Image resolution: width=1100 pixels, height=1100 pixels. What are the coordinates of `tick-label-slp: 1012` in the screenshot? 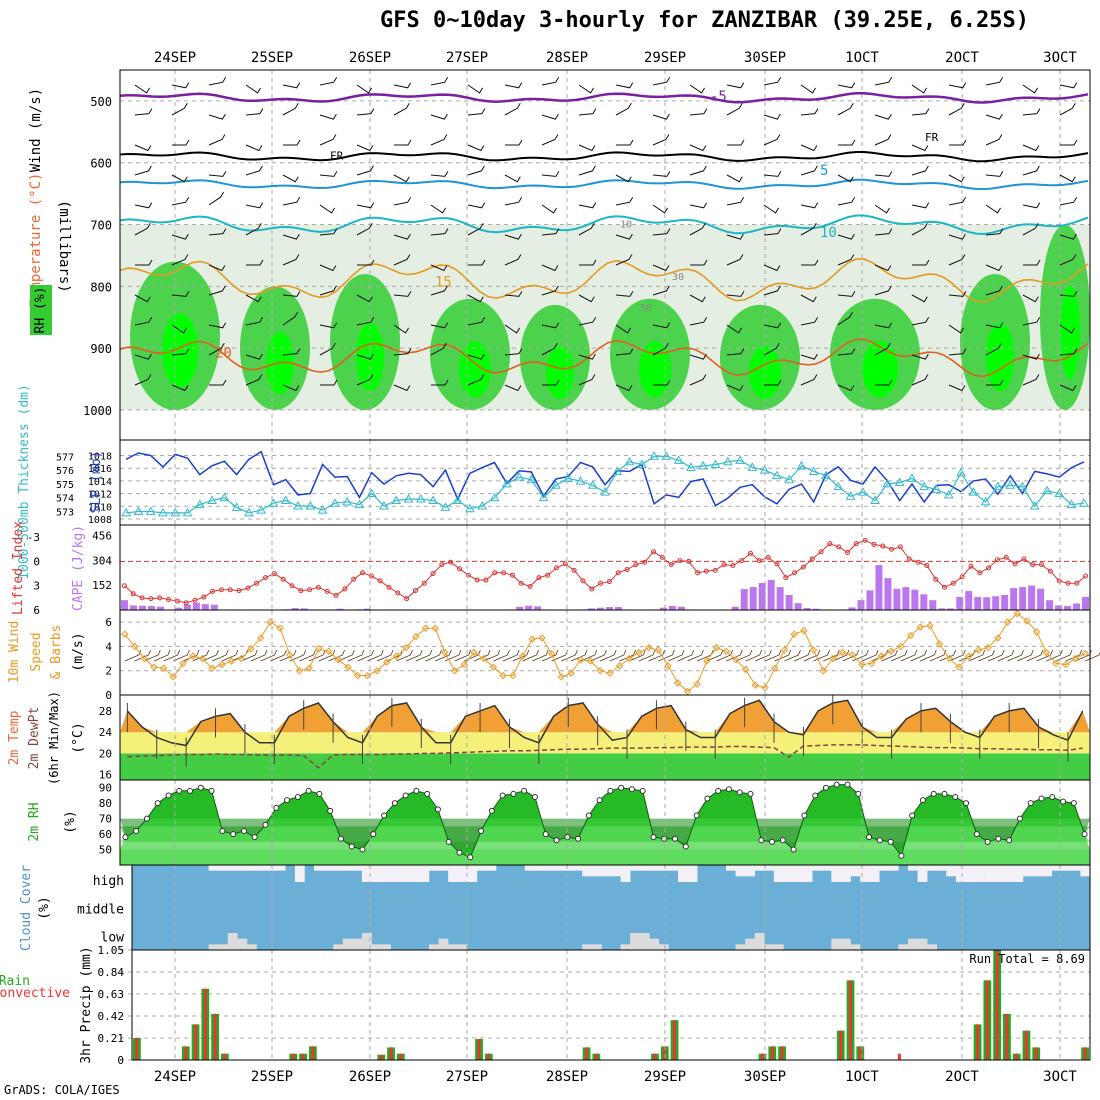 It's located at (100, 495).